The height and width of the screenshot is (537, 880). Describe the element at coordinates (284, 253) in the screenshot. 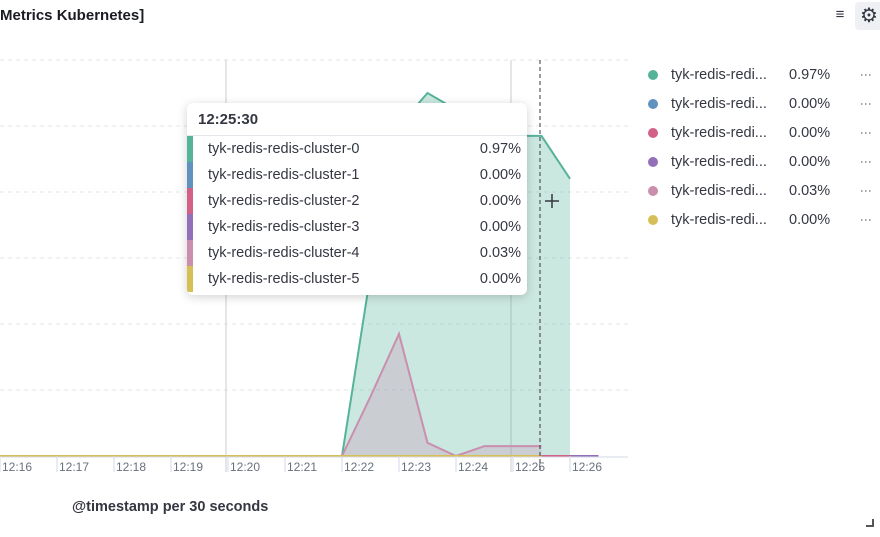

I see `tooltip-series-name: tyk-redis-redis-cluster-4` at that location.